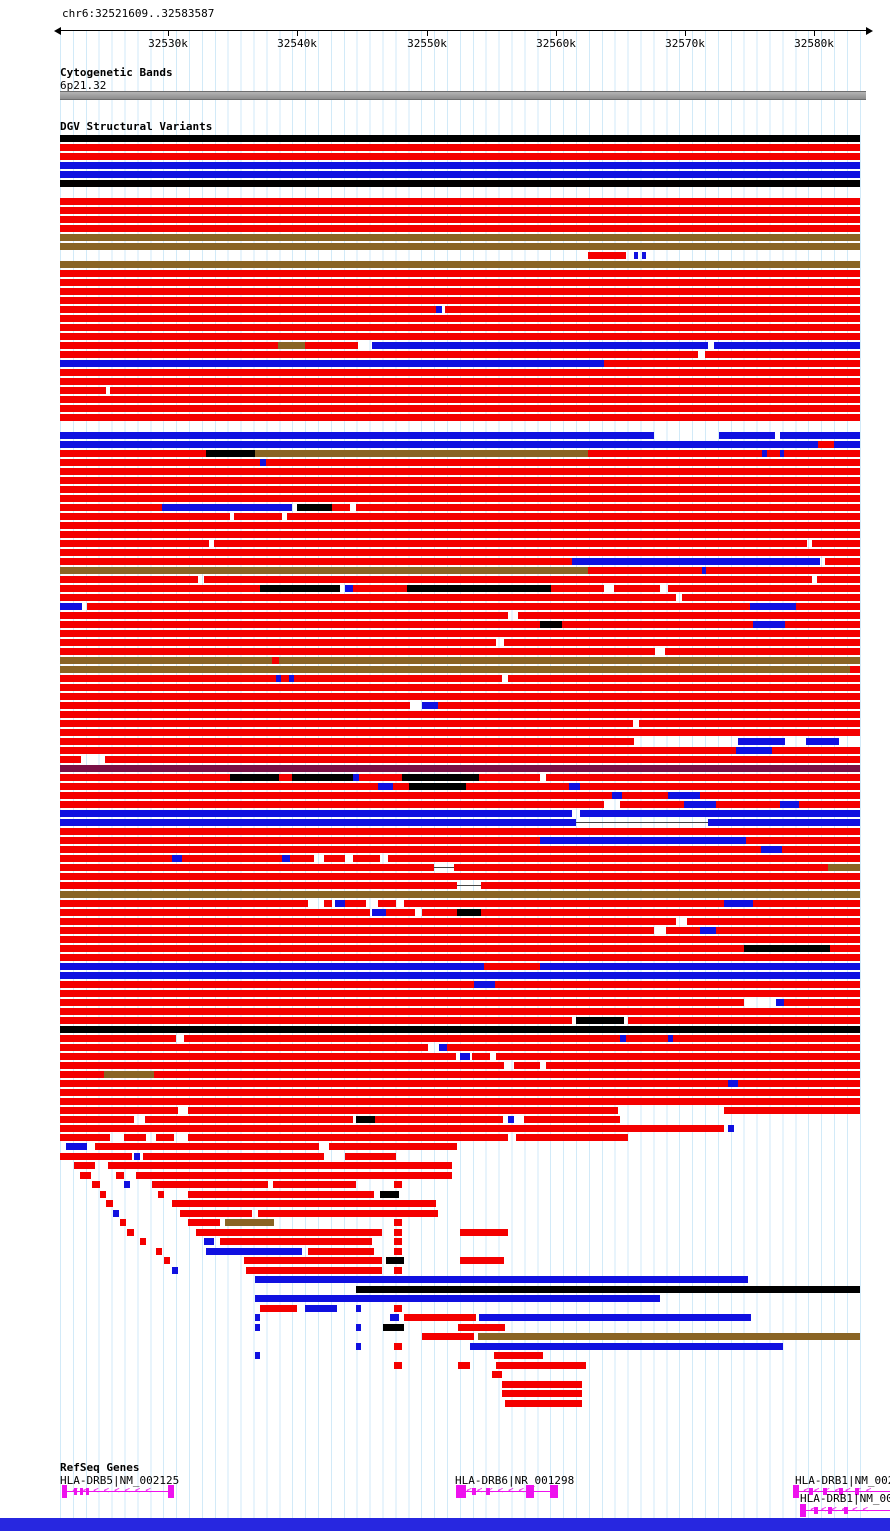 Image resolution: width=890 pixels, height=1531 pixels. What do you see at coordinates (869, 31) in the screenshot?
I see `ruler-right-arrow-icon` at bounding box center [869, 31].